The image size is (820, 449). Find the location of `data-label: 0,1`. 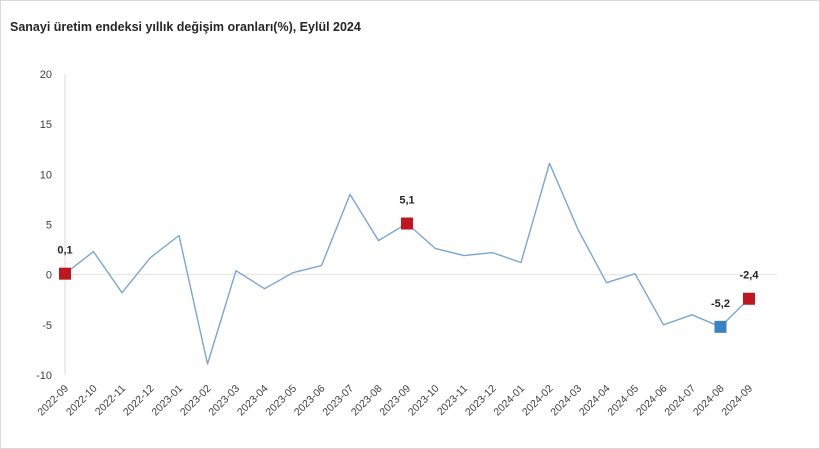

data-label: 0,1 is located at coordinates (64, 251).